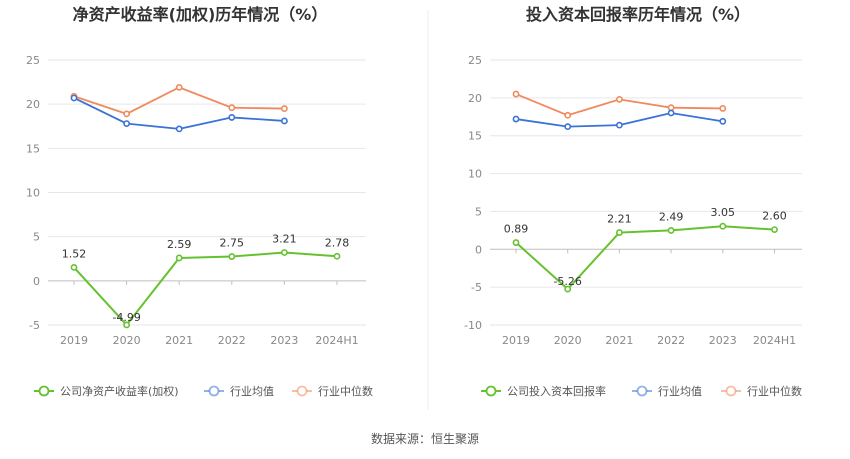  I want to click on data-label: 2.78, so click(337, 242).